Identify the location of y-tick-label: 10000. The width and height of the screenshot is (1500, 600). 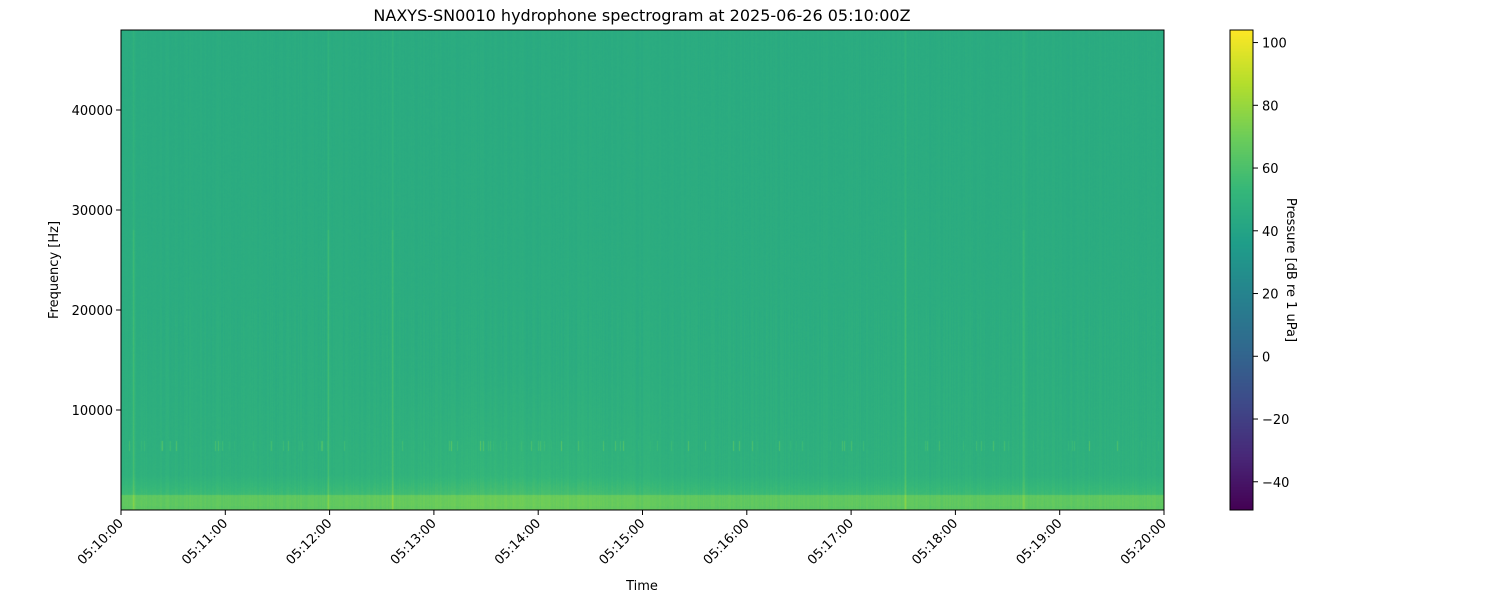
(92, 411).